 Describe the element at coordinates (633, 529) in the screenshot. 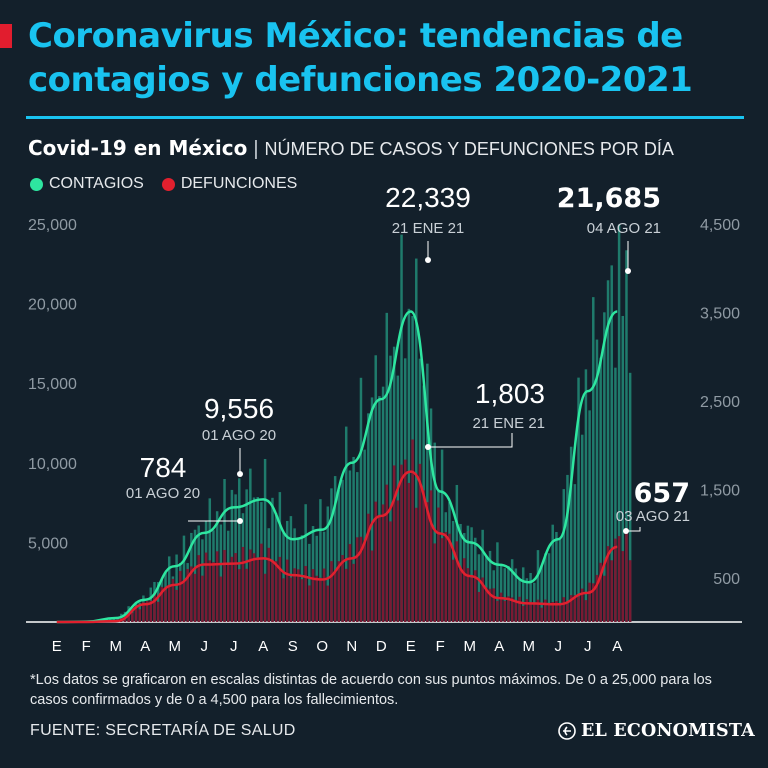

I see `annotation-leader` at that location.